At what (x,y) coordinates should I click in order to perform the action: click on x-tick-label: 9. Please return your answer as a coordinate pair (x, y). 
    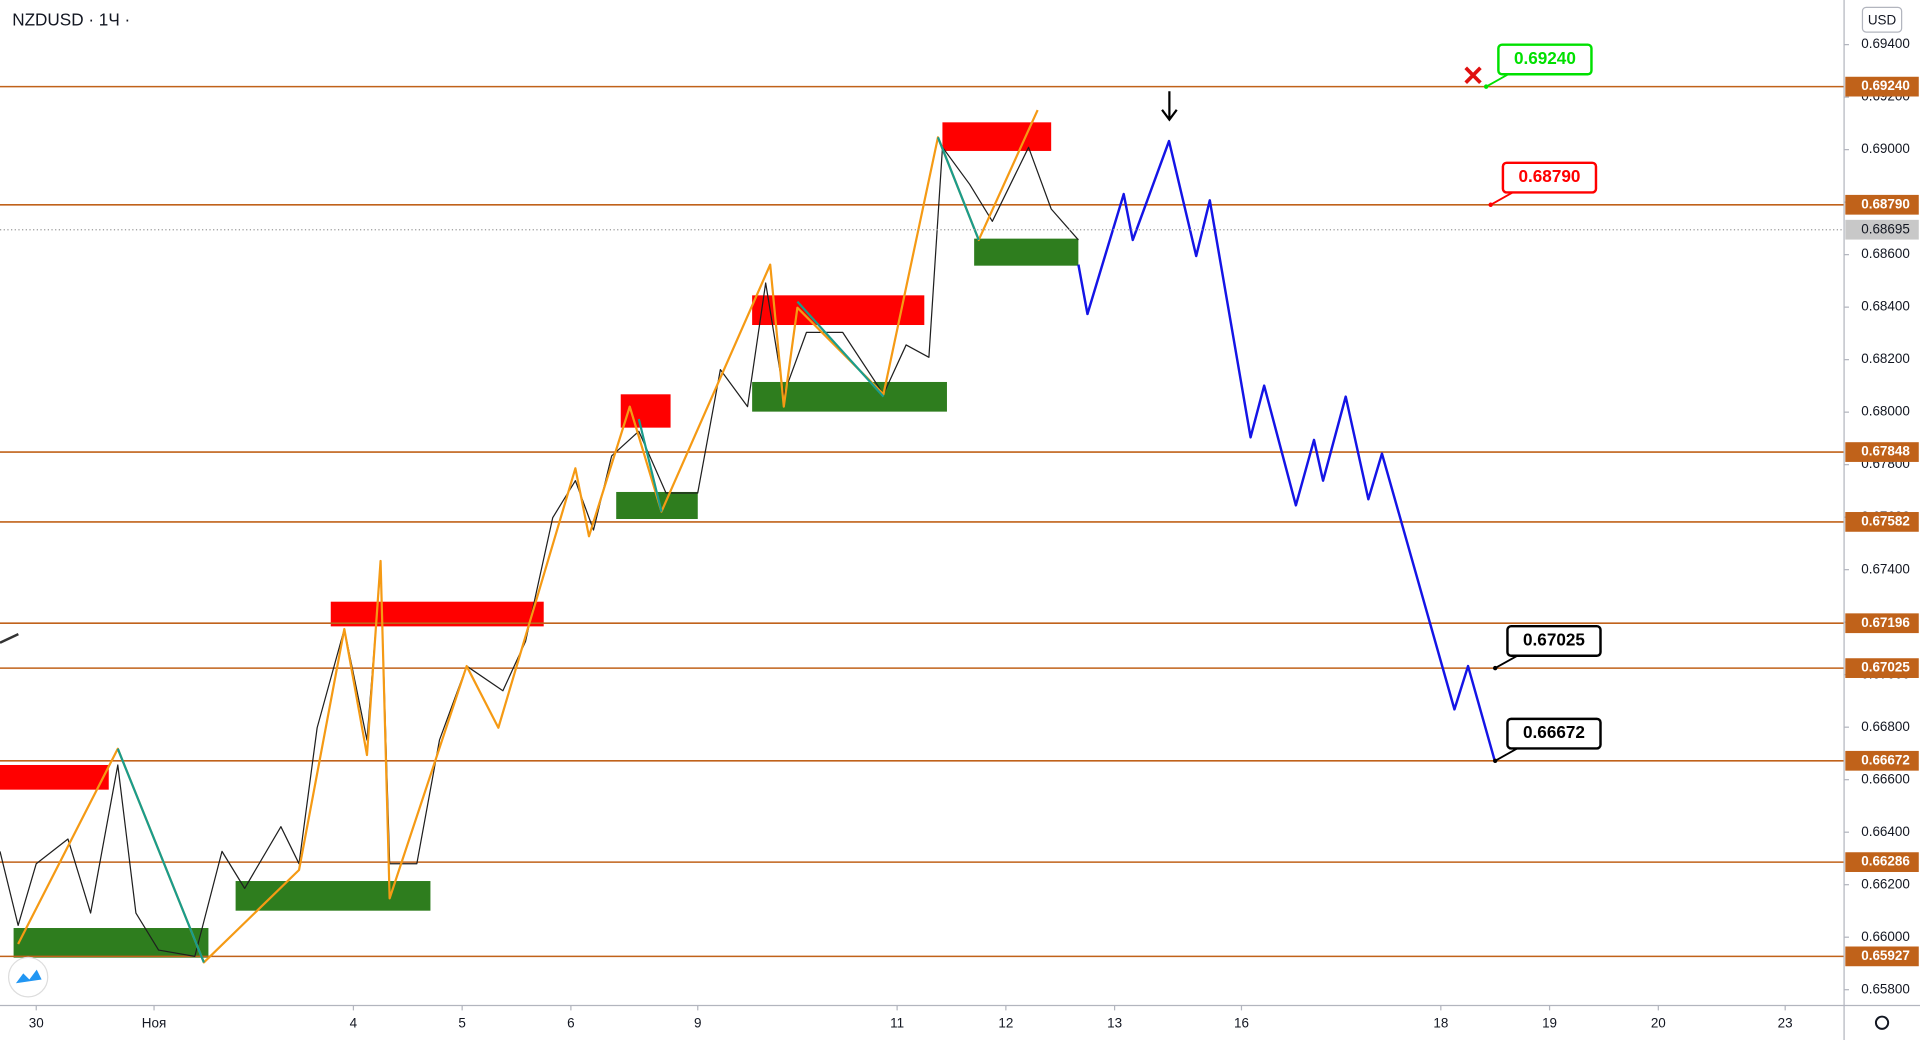
    Looking at the image, I should click on (698, 1023).